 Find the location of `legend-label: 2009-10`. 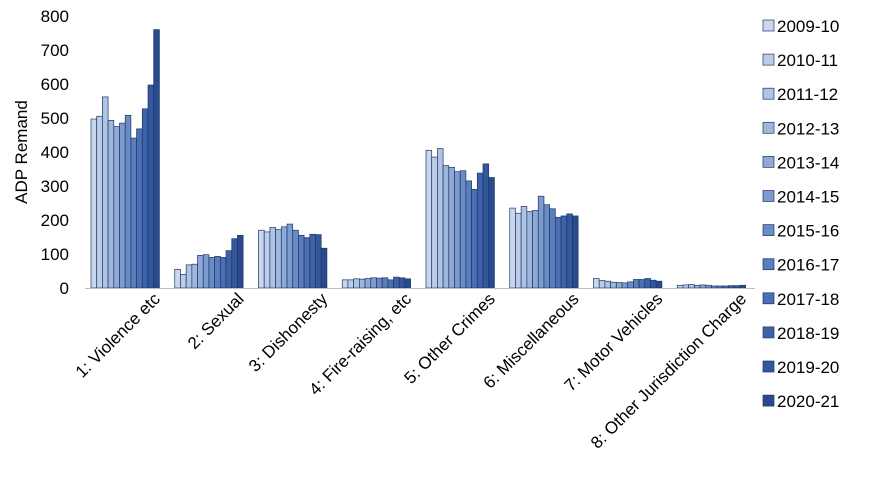

legend-label: 2009-10 is located at coordinates (808, 26).